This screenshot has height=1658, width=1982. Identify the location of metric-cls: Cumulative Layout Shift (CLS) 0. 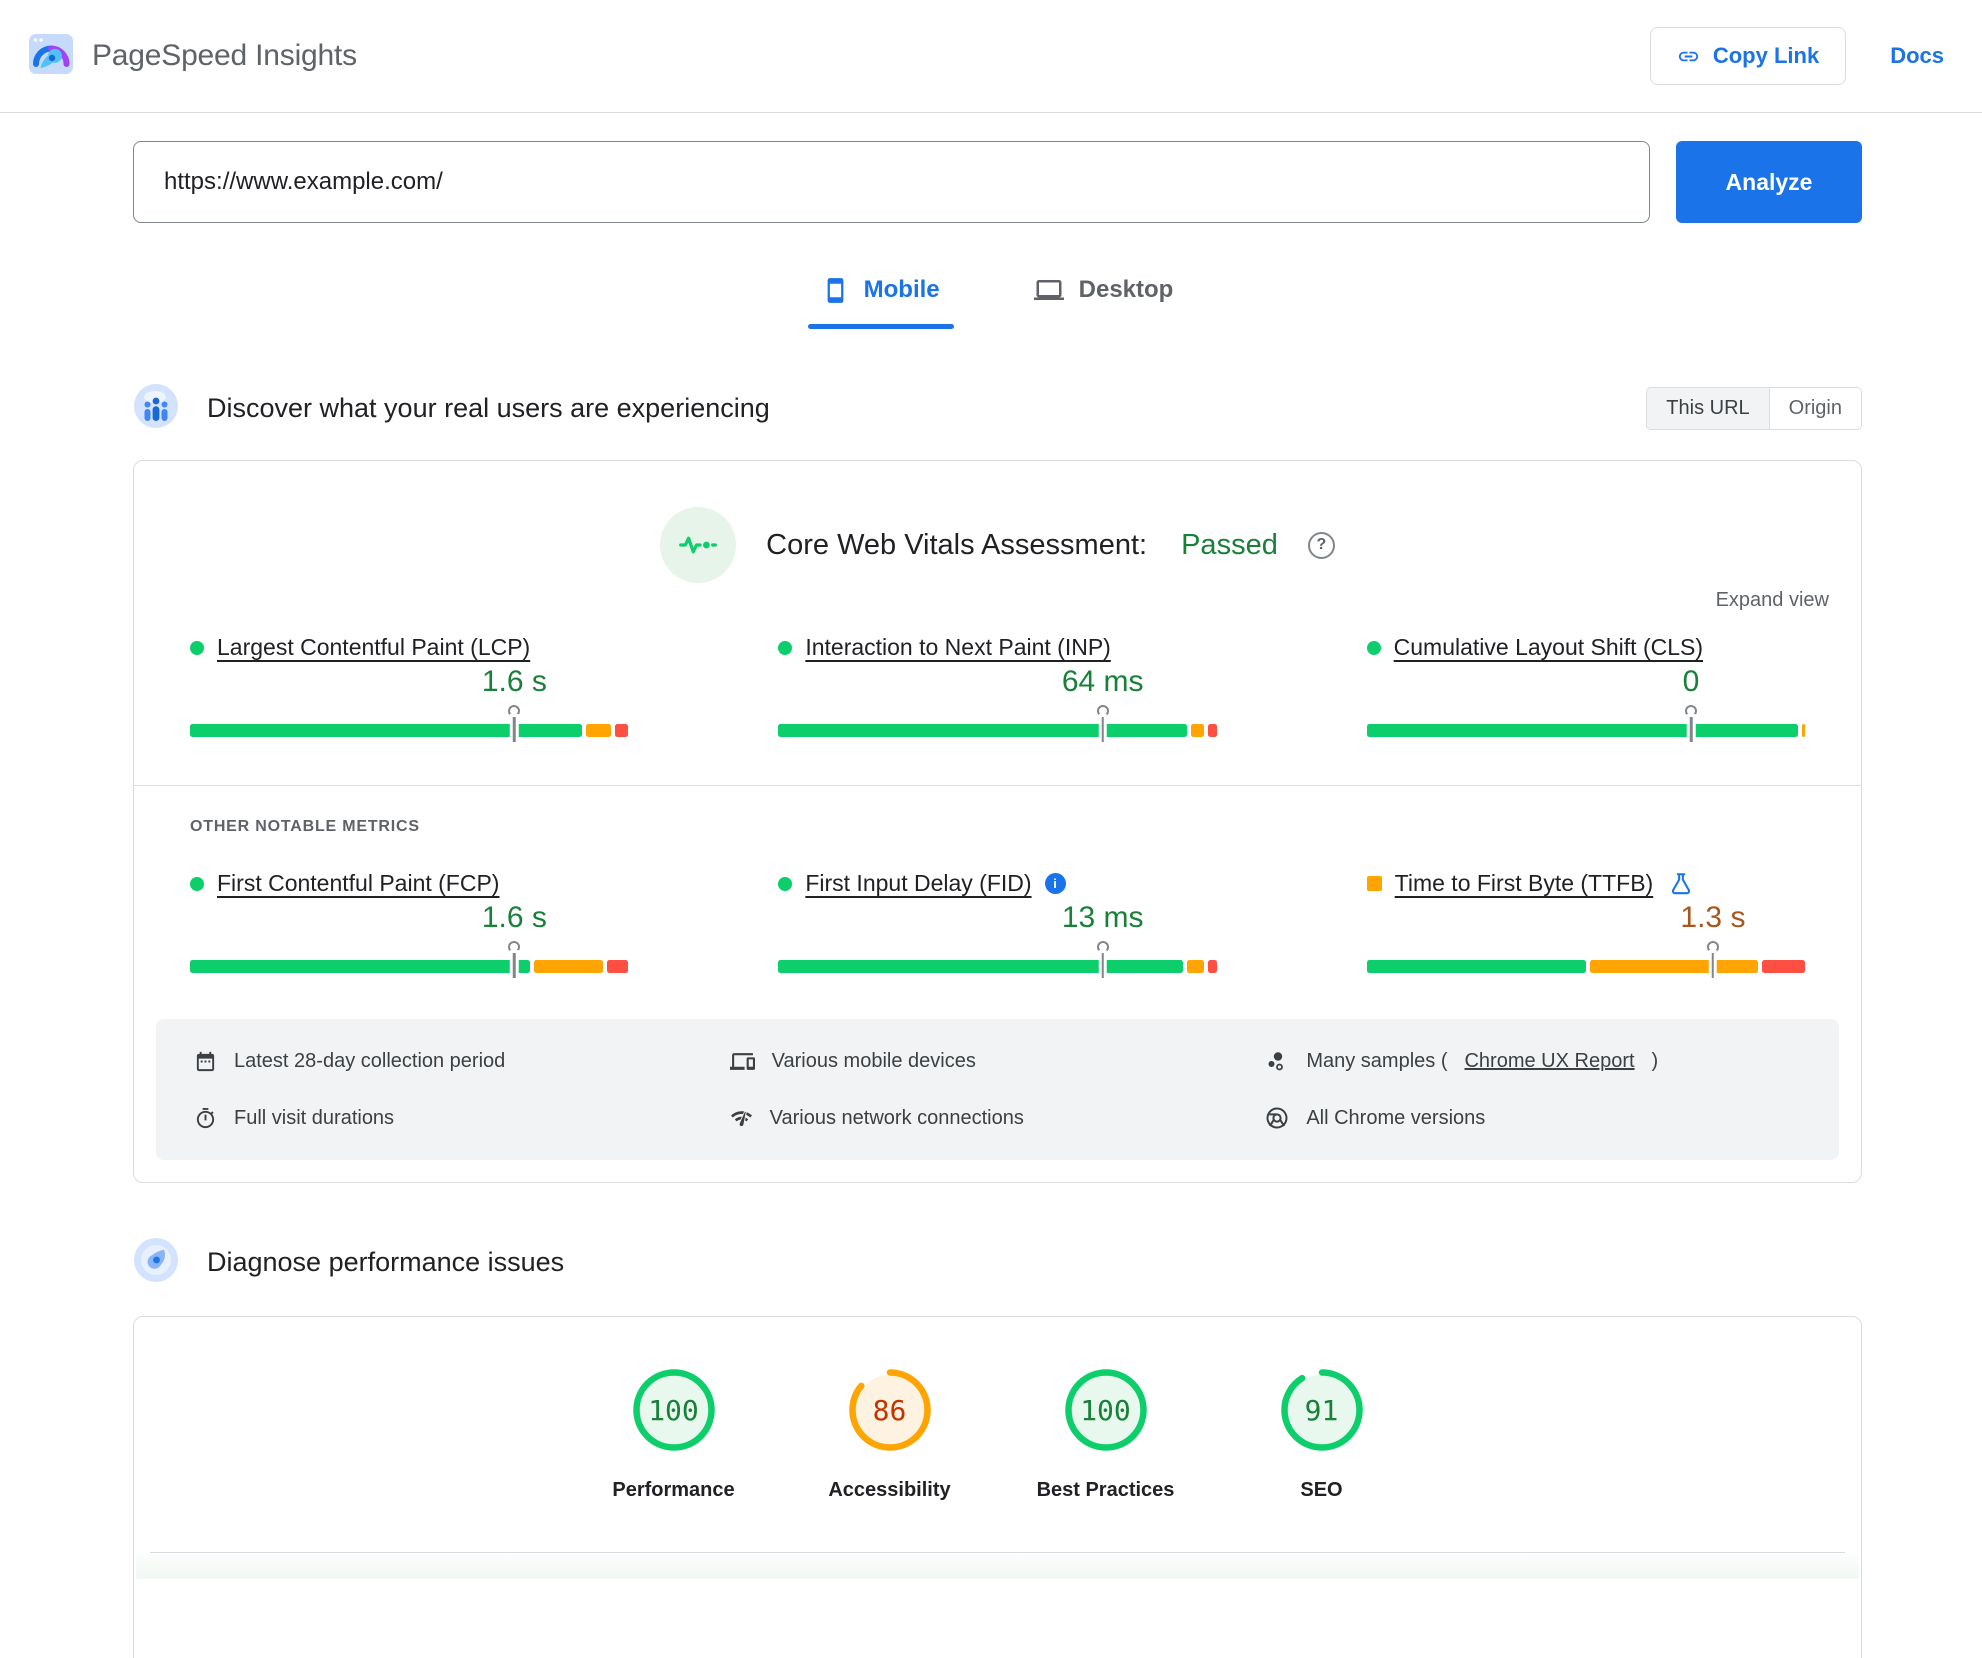
(1585, 688).